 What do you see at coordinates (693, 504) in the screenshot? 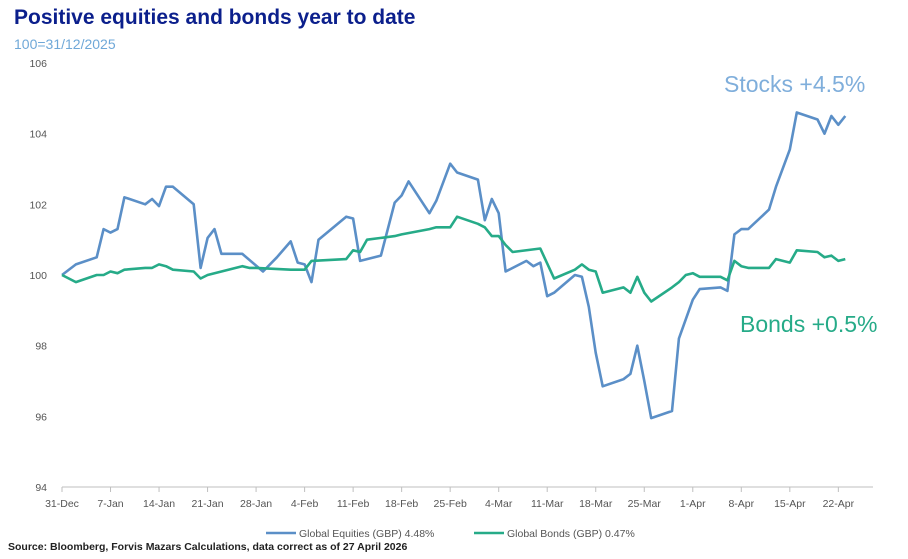
I see `x-tick-label: 1-Apr` at bounding box center [693, 504].